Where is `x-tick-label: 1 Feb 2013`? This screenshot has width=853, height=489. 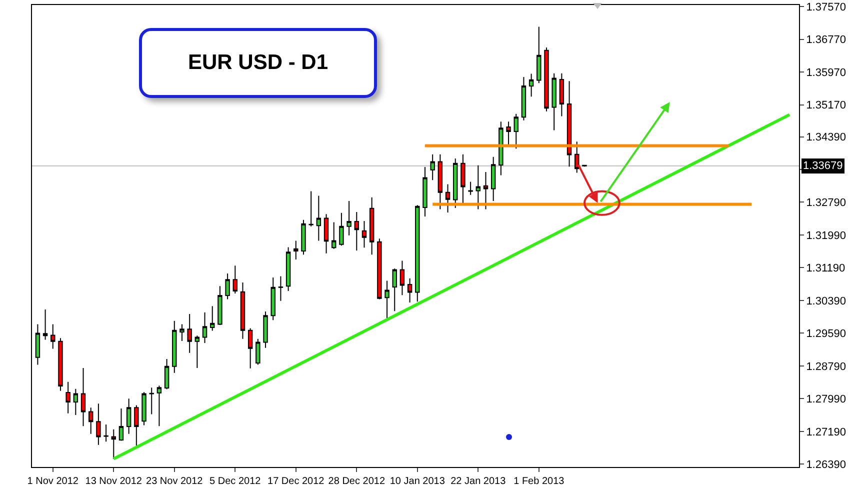 x-tick-label: 1 Feb 2013 is located at coordinates (539, 481).